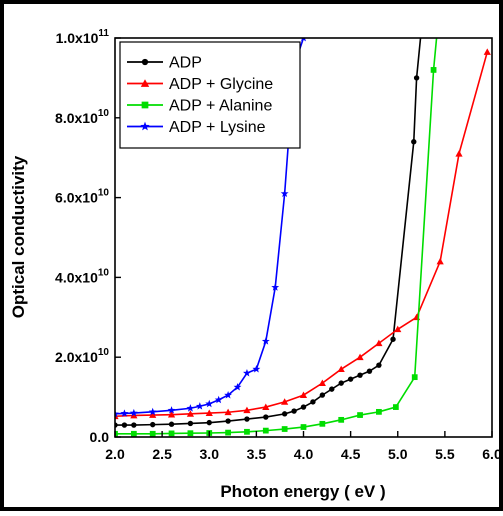 The width and height of the screenshot is (503, 516). What do you see at coordinates (351, 454) in the screenshot?
I see `x-tick-label: 4.5` at bounding box center [351, 454].